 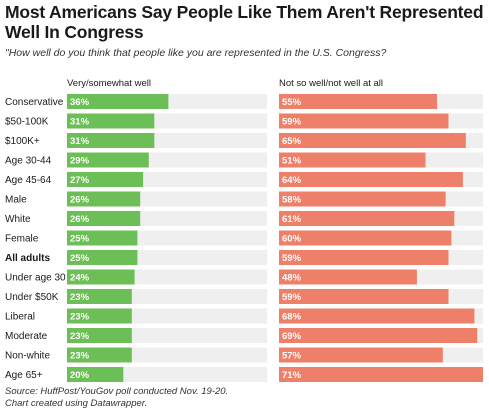 I want to click on data-label-not-well: 55%, so click(x=292, y=102).